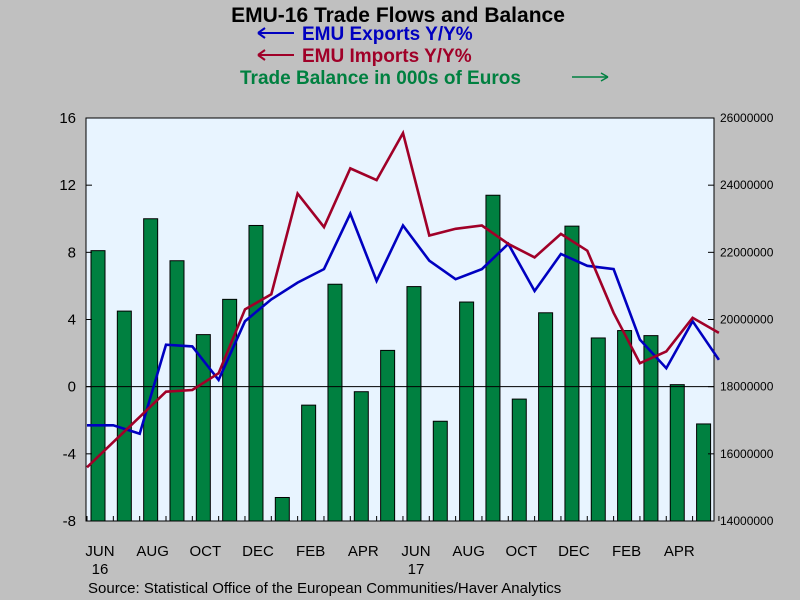 Image resolution: width=800 pixels, height=600 pixels. I want to click on right-tick-label: 22000000, so click(747, 252).